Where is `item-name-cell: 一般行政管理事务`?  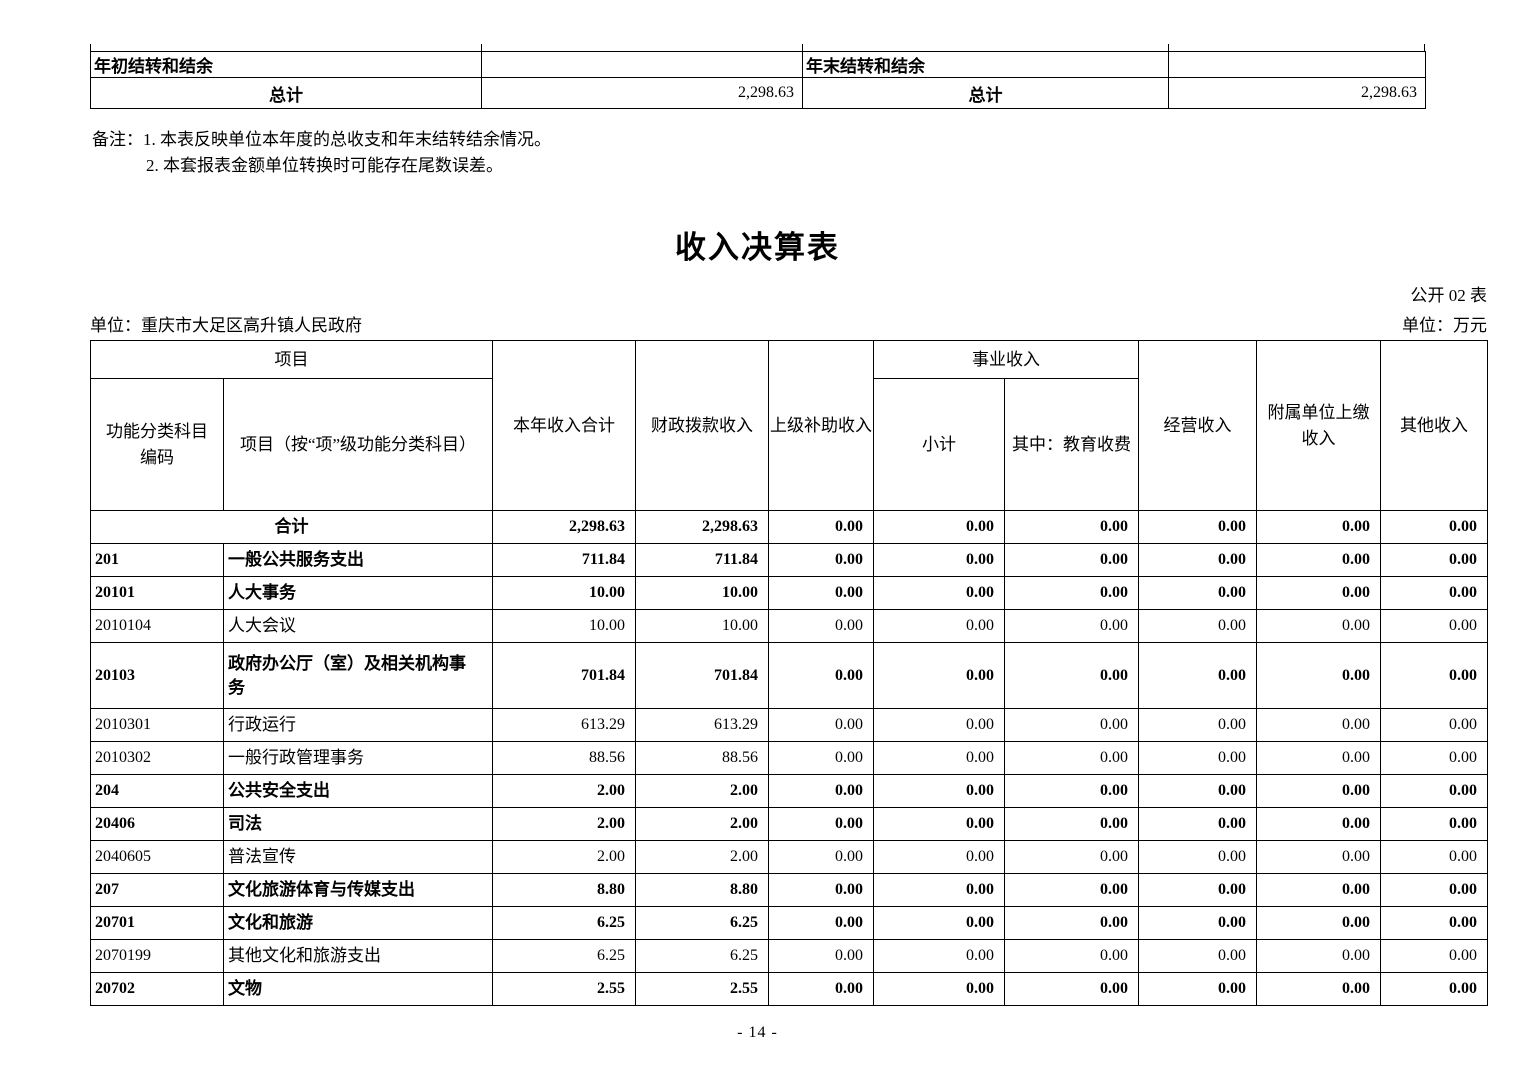 item-name-cell: 一般行政管理事务 is located at coordinates (358, 758).